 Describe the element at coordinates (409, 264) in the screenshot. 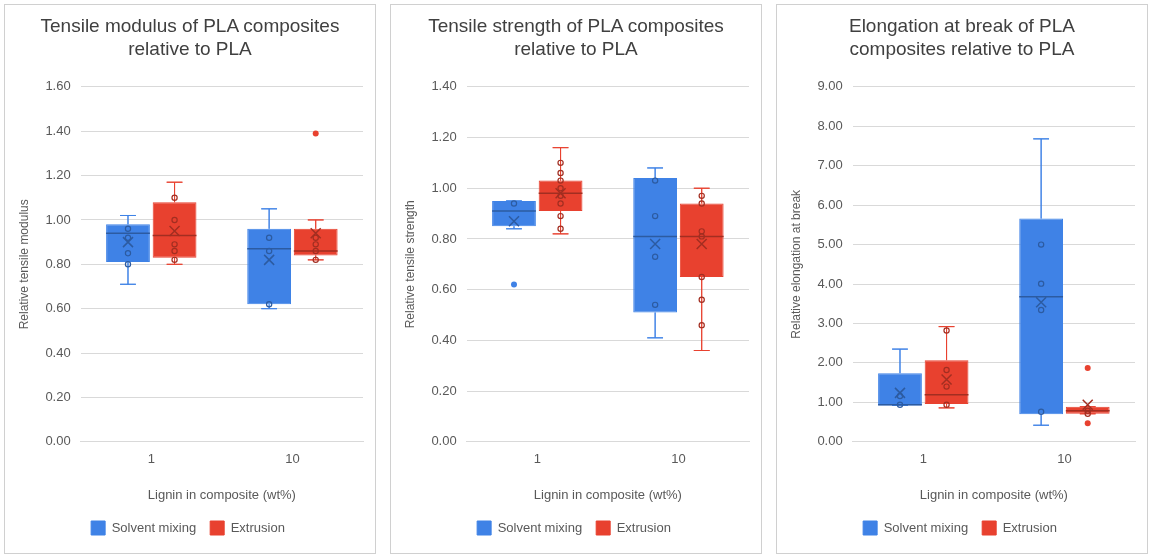

I see `y-axis-title: Relative tensile strength` at that location.